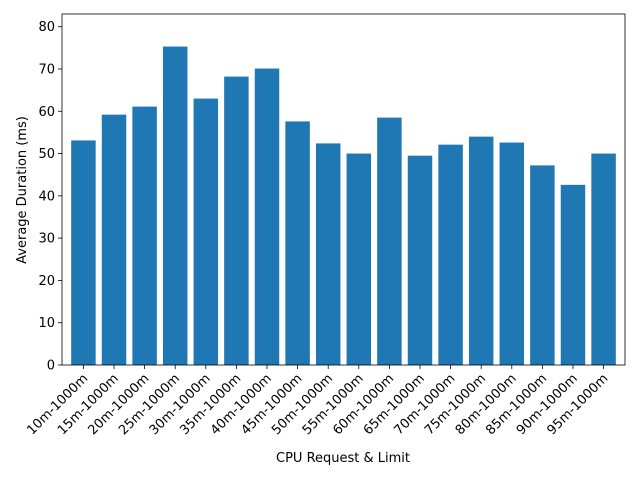  What do you see at coordinates (481, 250) in the screenshot?
I see `bar-75m-1000m` at bounding box center [481, 250].